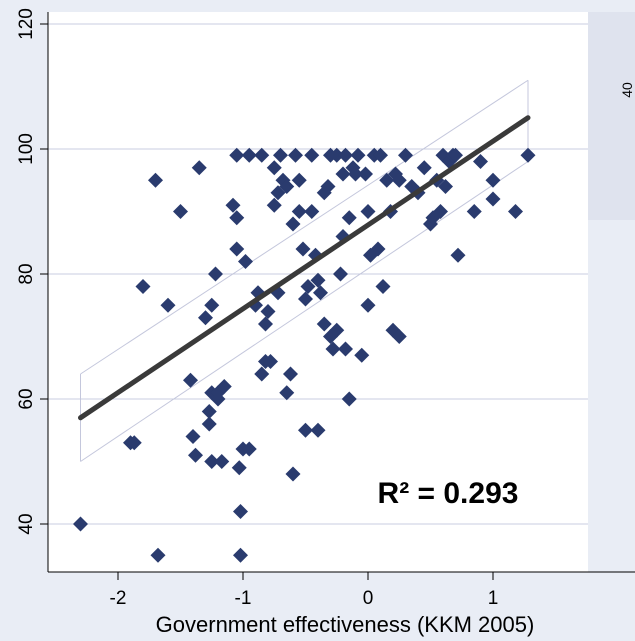 The image size is (635, 641). I want to click on inset-panel, so click(611, 116).